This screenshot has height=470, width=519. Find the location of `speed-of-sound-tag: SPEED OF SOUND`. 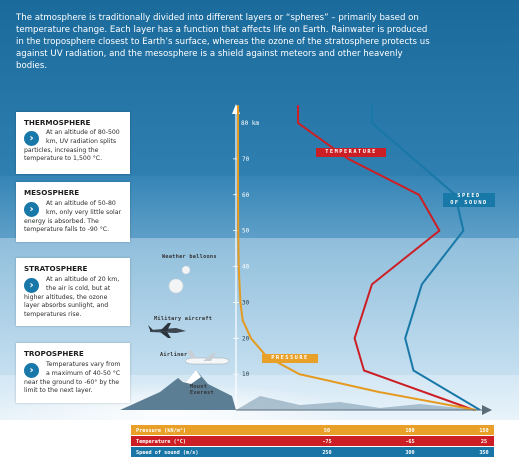

speed-of-sound-tag: SPEED OF SOUND is located at coordinates (469, 200).